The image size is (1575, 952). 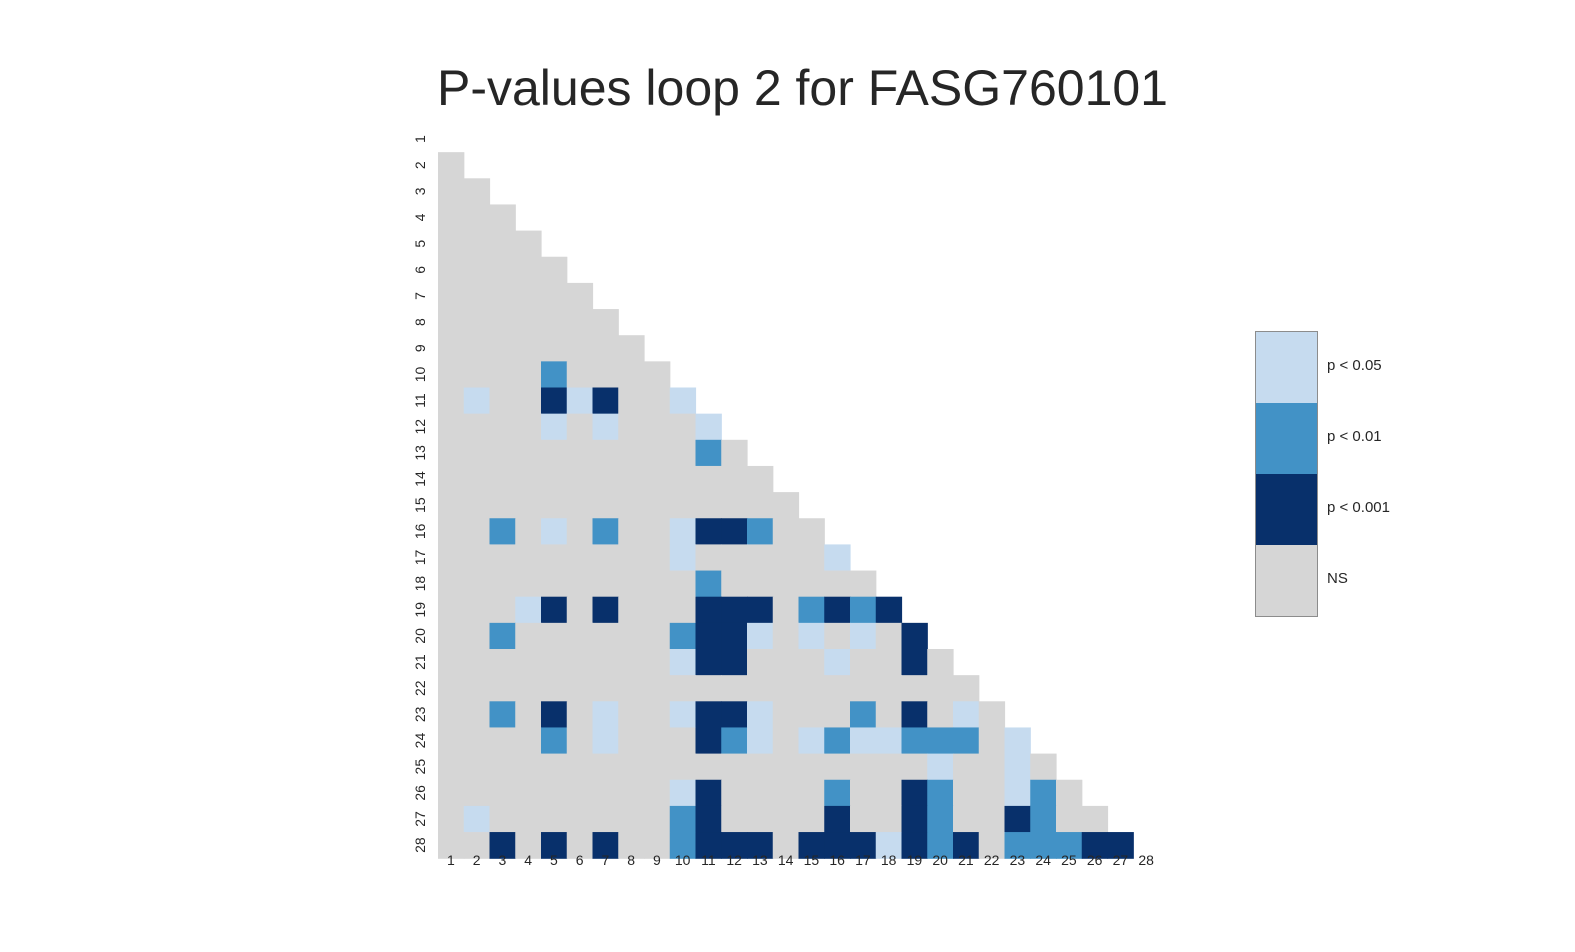 What do you see at coordinates (631, 767) in the screenshot?
I see `heatmap-cell-r25-c8` at bounding box center [631, 767].